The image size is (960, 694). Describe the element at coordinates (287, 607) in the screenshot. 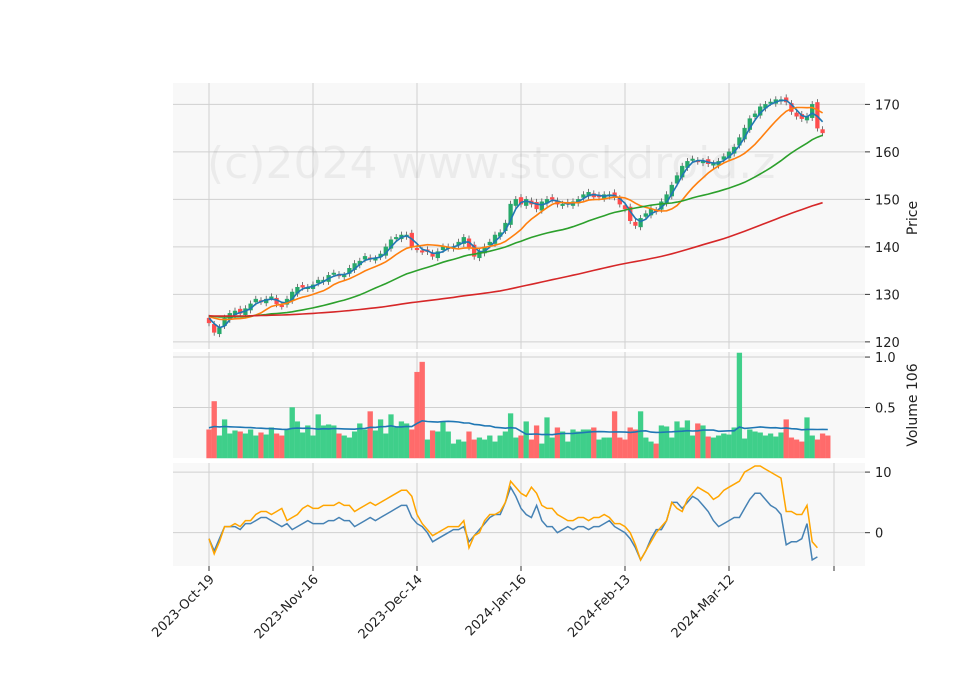

I see `x-tick-label: 2023-Nov-16` at that location.